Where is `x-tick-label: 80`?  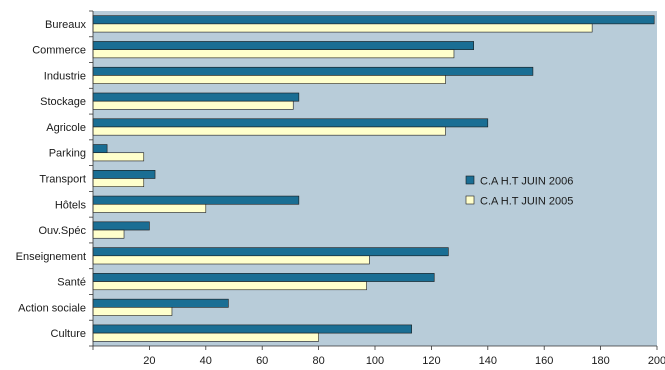 x-tick-label: 80 is located at coordinates (318, 361).